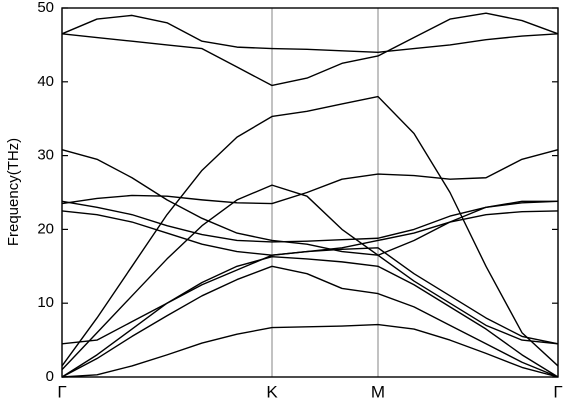  What do you see at coordinates (13, 192) in the screenshot?
I see `y-axis-label: Frequency(THz)` at bounding box center [13, 192].